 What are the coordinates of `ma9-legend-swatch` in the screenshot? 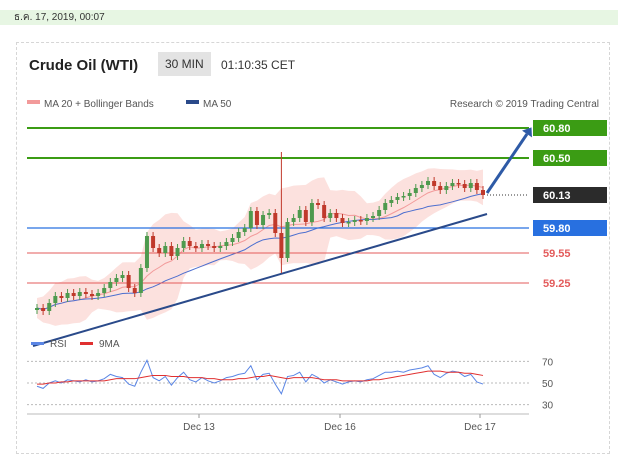 It's located at (86, 343).